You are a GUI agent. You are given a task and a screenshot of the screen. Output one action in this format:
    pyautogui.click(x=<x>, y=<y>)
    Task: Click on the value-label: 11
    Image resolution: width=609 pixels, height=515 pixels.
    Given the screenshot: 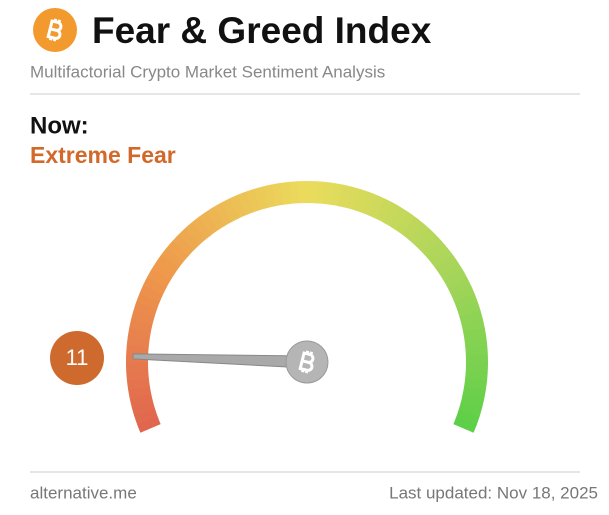 What is the action you would take?
    pyautogui.click(x=77, y=357)
    